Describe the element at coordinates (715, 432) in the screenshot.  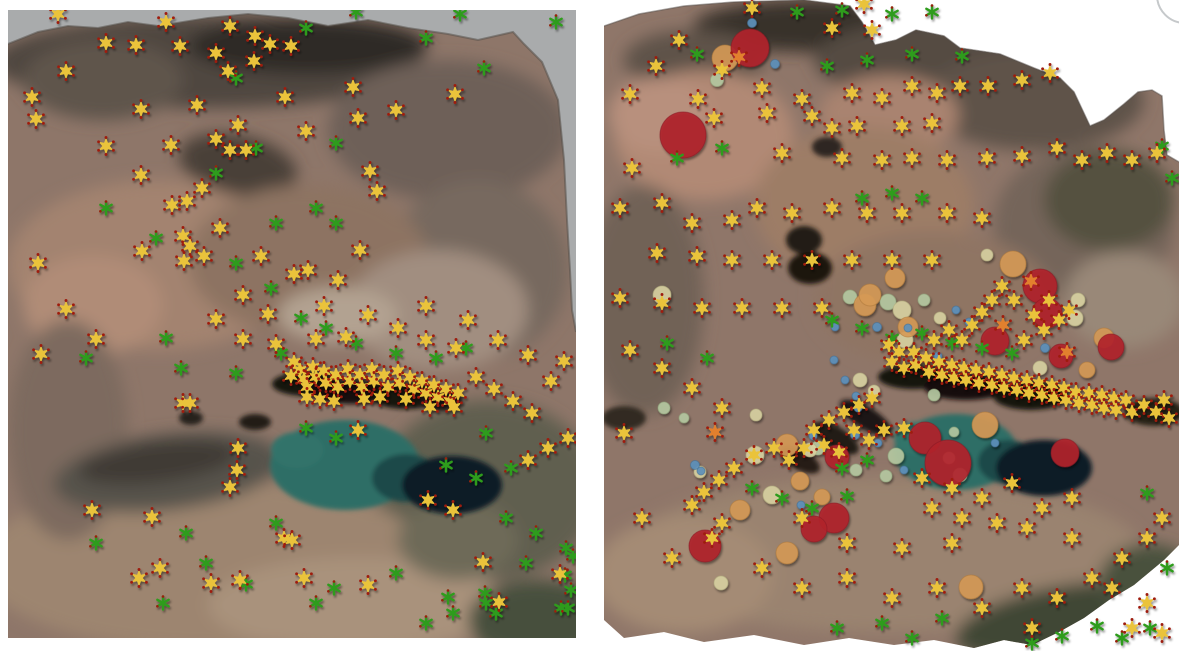
I see `orange-star-marker` at that location.